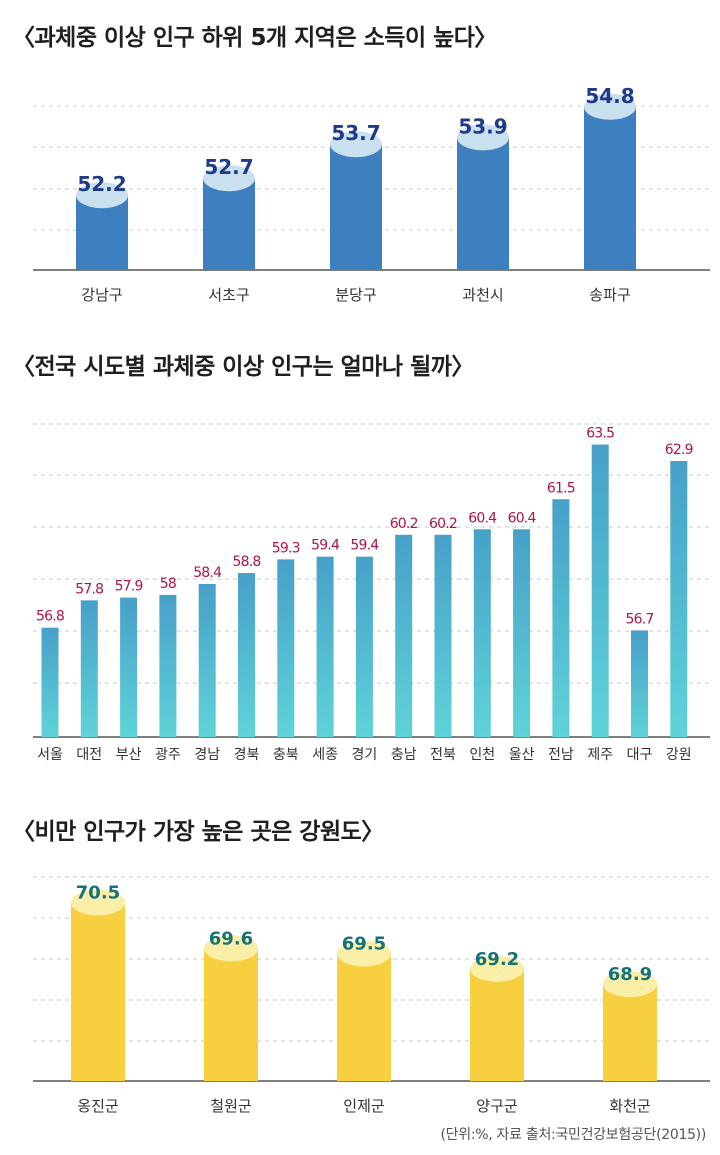  I want to click on bar-group: 53.7 분당구, so click(356, 212).